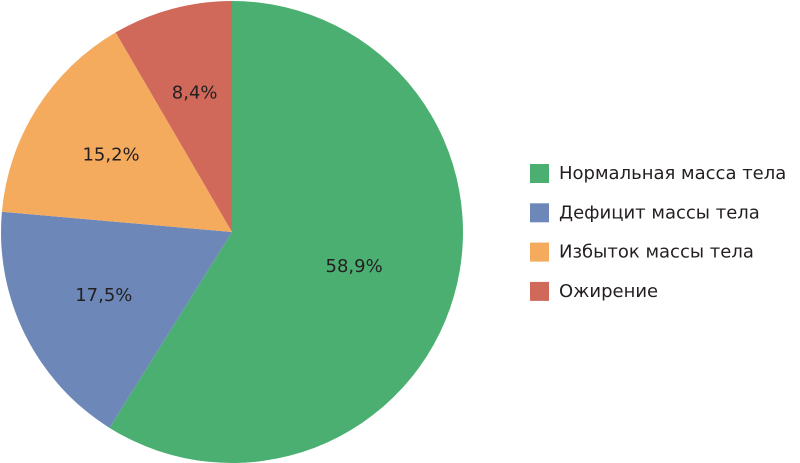 Image resolution: width=800 pixels, height=463 pixels. I want to click on slice-label: 15,2%, so click(110, 154).